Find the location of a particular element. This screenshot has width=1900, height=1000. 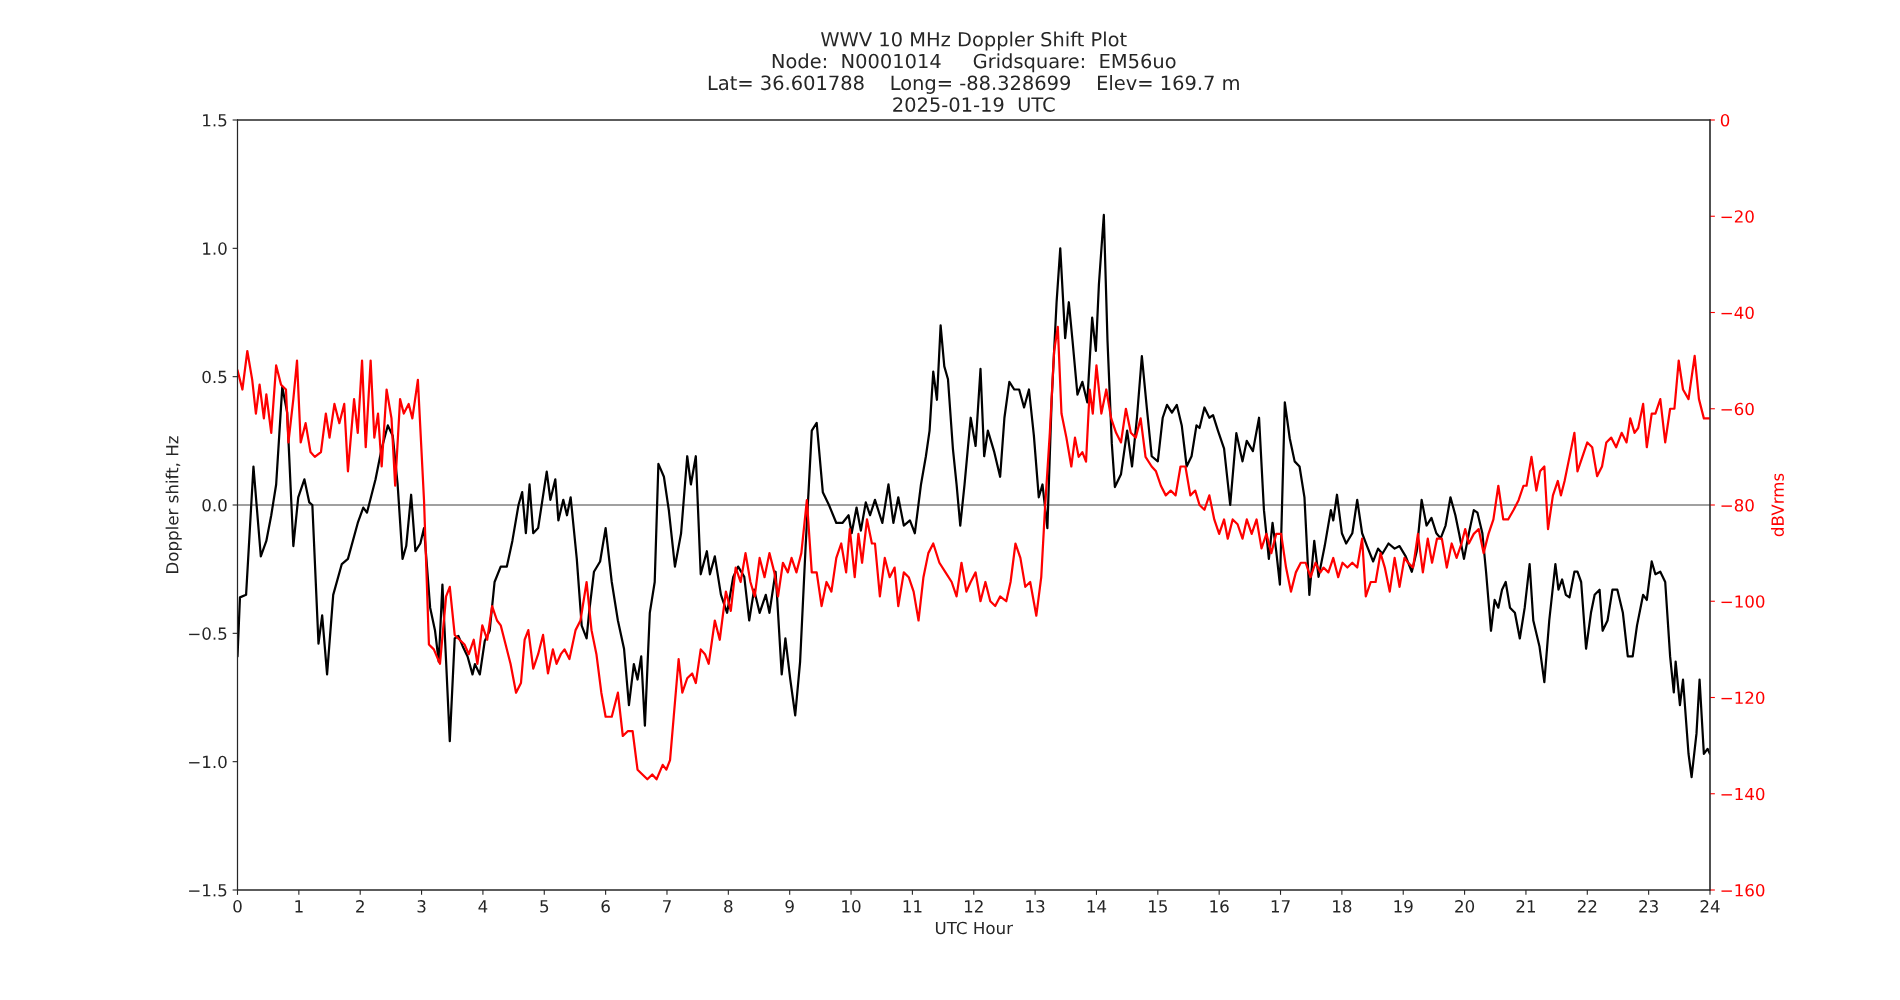

chart-title: WWV 10 MHz Doppler Shift Plot Node: N0001014 Gridsquare: EM56uo Lat= 36.601788 Long= -88.328699 Elev= 169.7 m 2025-01-19 UTC is located at coordinates (973, 71).